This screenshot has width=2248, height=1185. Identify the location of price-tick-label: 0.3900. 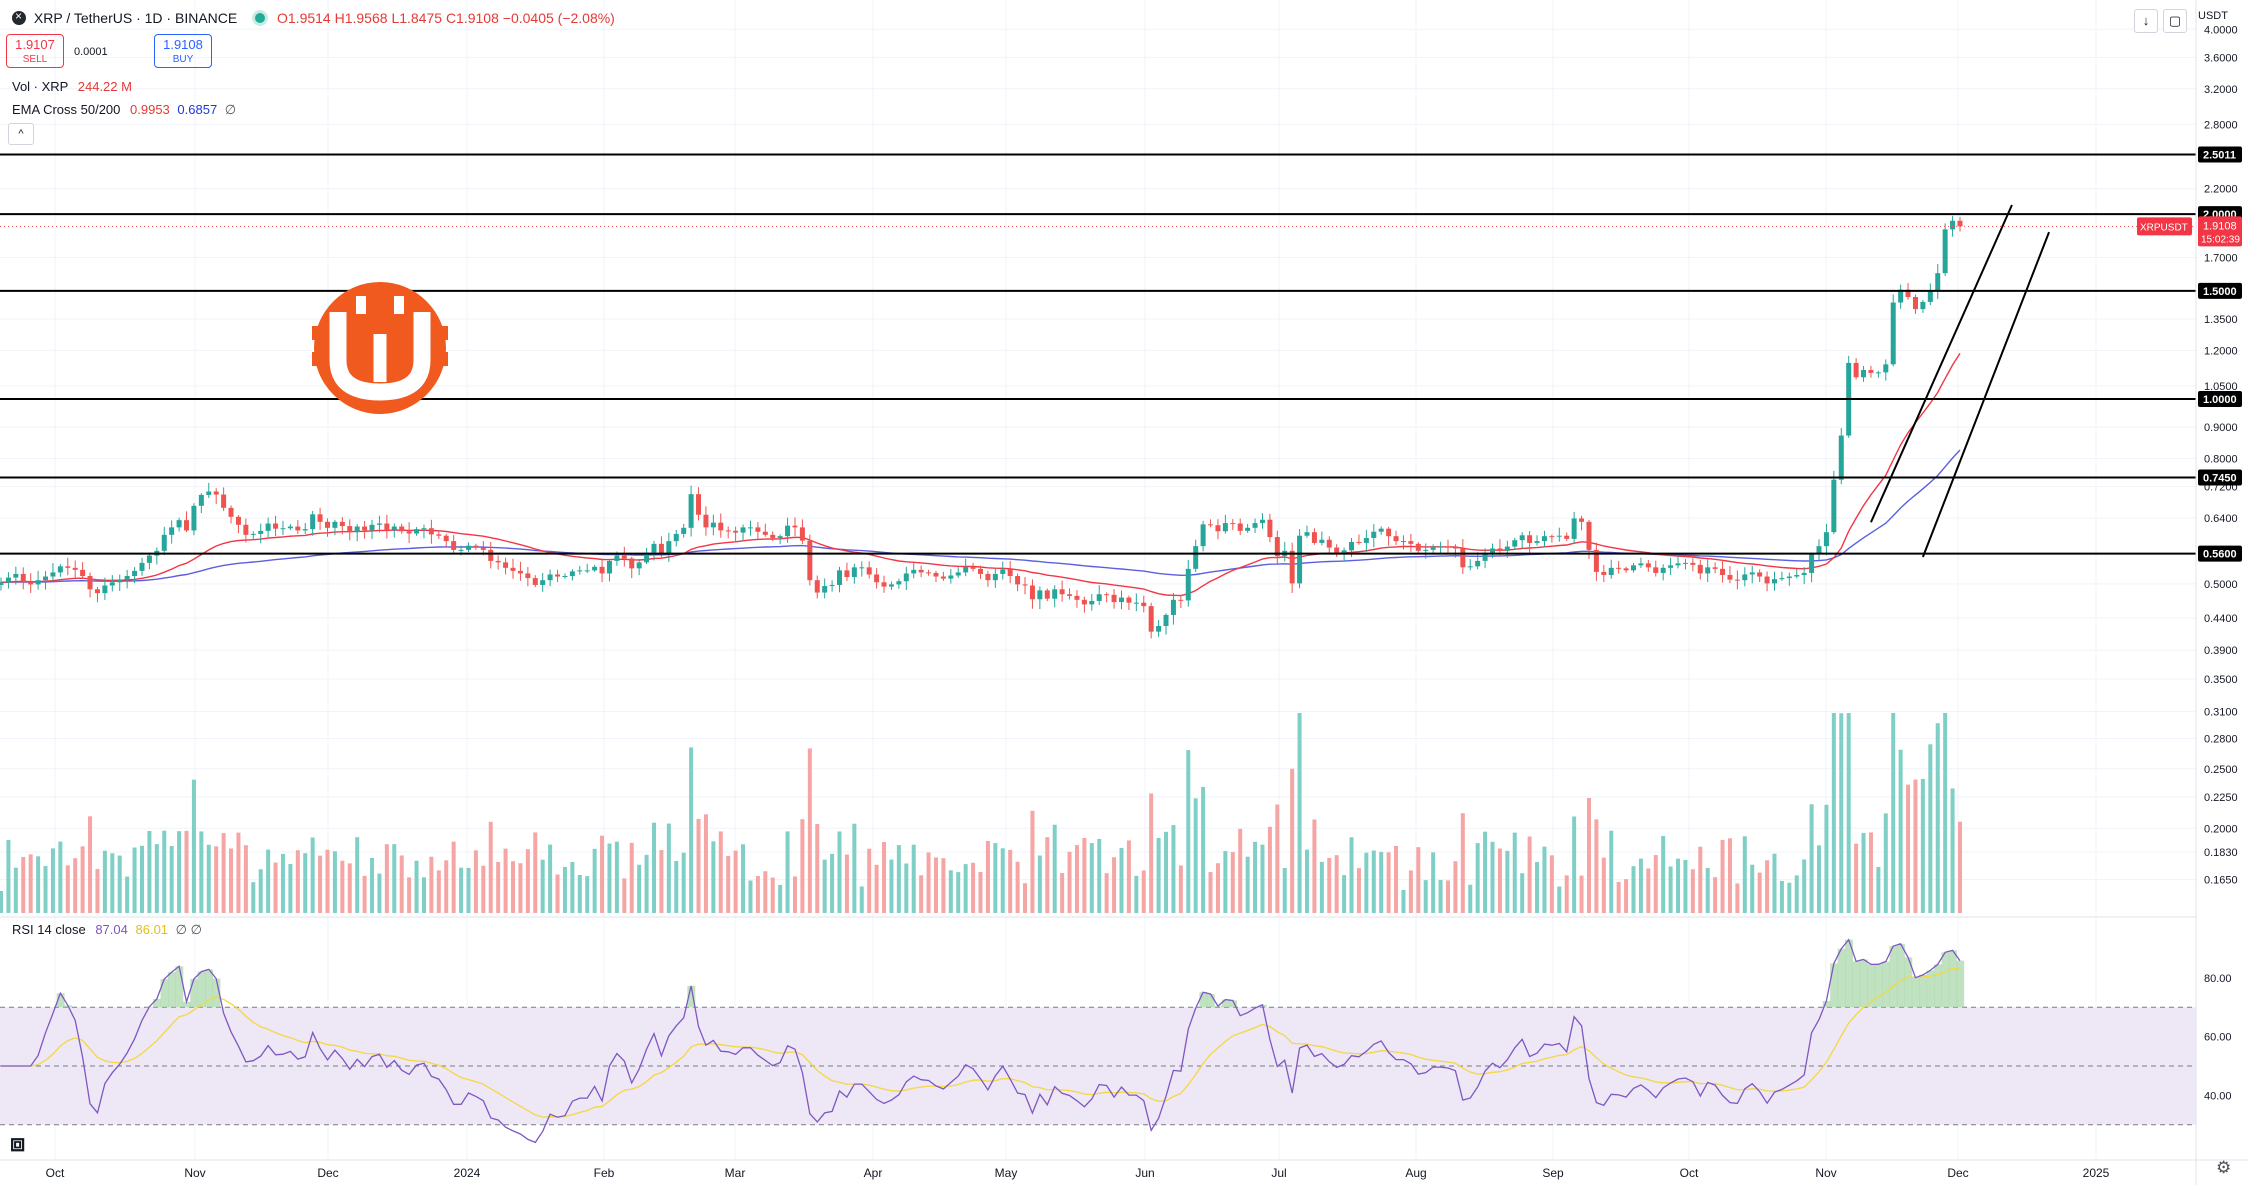
(2221, 651).